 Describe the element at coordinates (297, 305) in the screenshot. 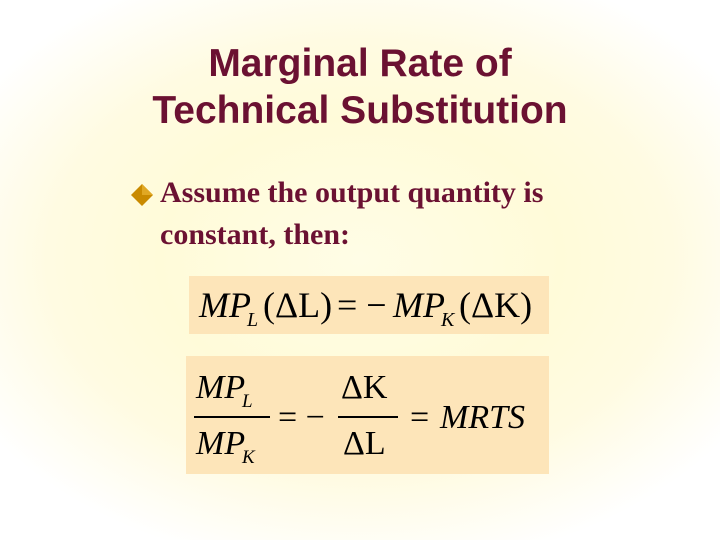

I see `eq1-delta-l: (ΔL)` at that location.